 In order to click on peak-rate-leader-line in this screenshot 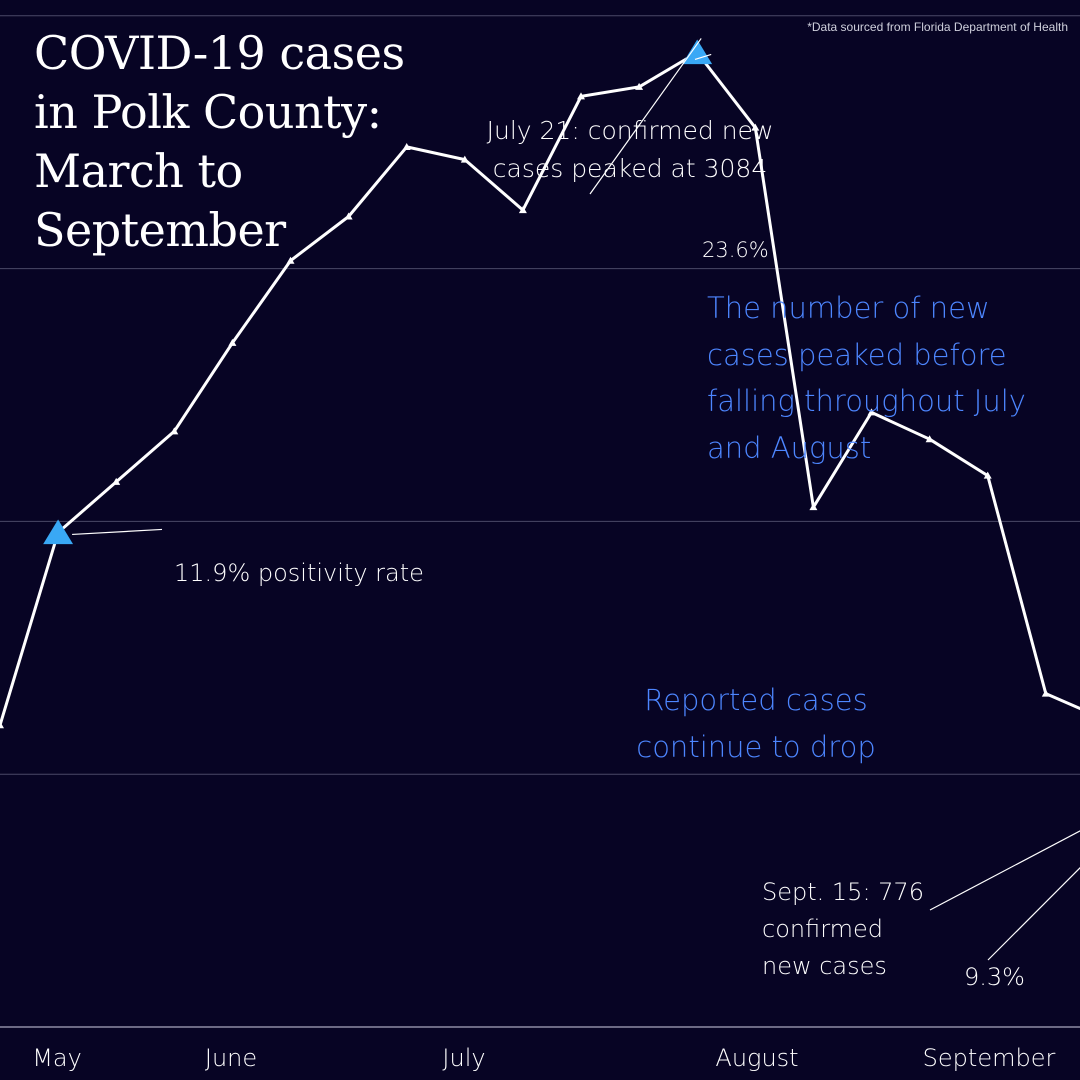, I will do `click(703, 57)`.